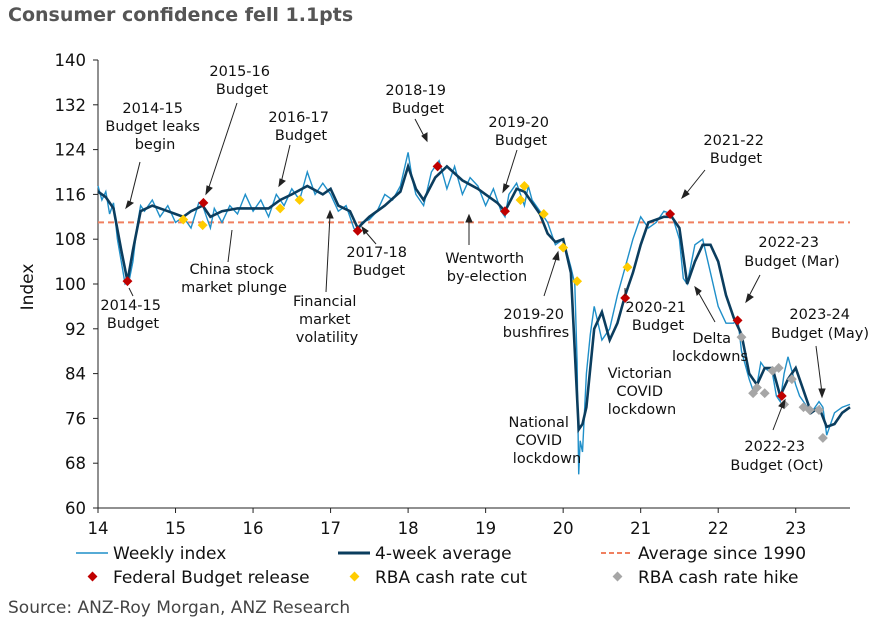 This screenshot has height=625, width=886. What do you see at coordinates (722, 554) in the screenshot?
I see `legend-avg1990-label: Average since 1990` at bounding box center [722, 554].